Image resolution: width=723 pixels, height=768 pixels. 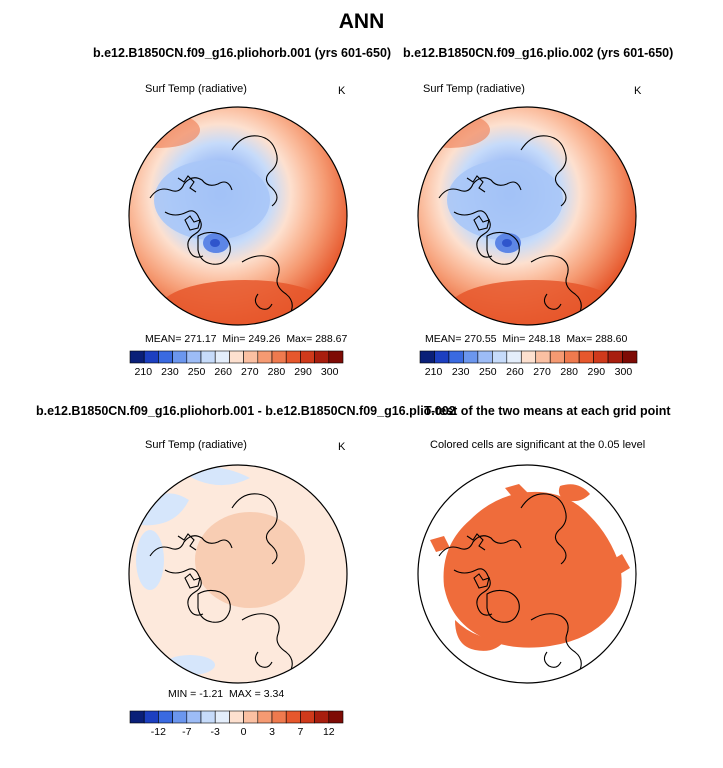 I want to click on panel-bl-stats: MIN = -1.21 MAX = 3.34, so click(x=226, y=694).